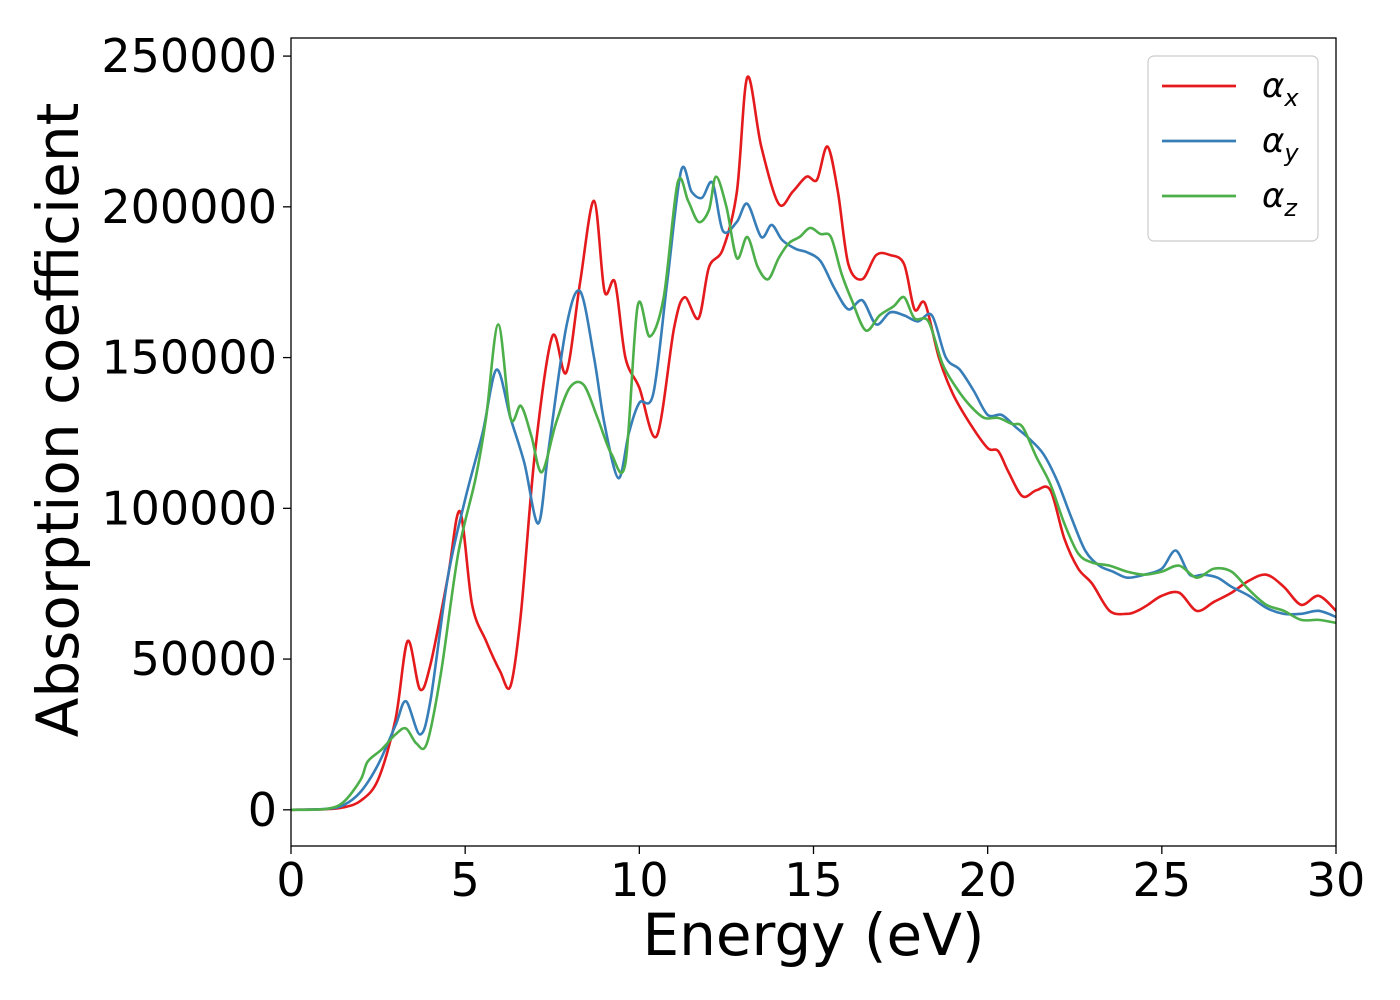  I want to click on x-axis: 0 5 10 15 20 25 30, so click(820, 876).